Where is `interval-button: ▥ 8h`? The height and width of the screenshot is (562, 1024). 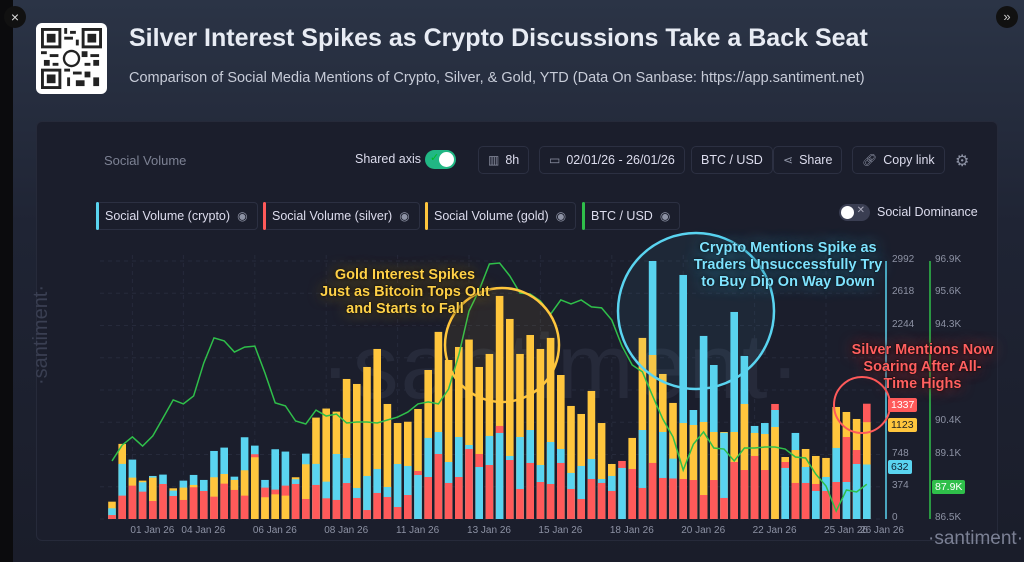
interval-button: ▥ 8h is located at coordinates (504, 160).